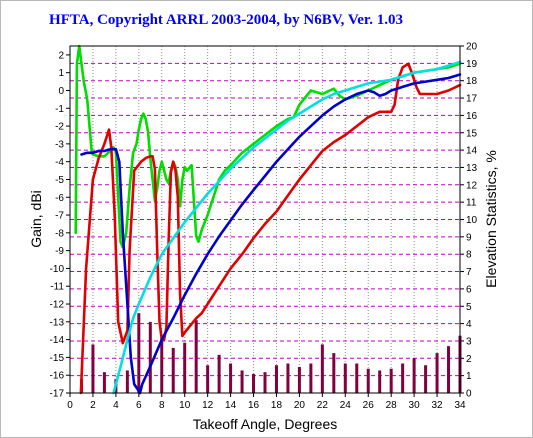  Describe the element at coordinates (472, 133) in the screenshot. I see `y2-tick-label: 15` at that location.